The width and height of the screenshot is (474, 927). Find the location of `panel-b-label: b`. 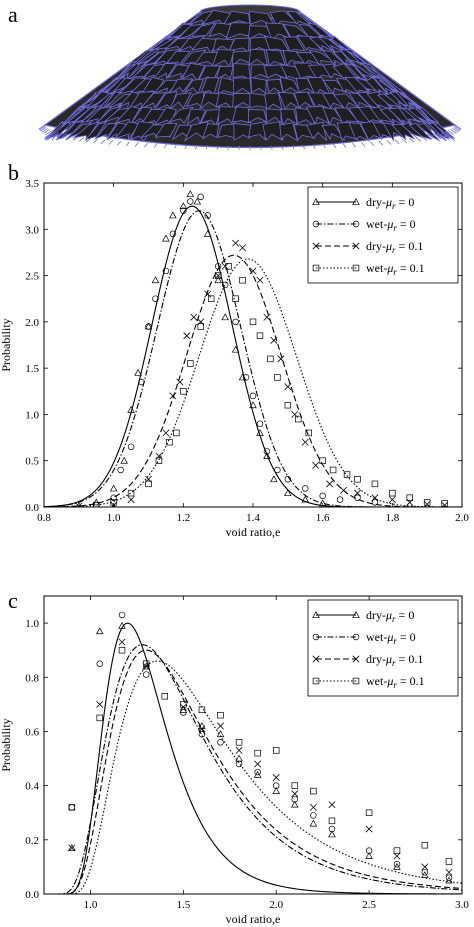

panel-b-label: b is located at coordinates (13, 172).